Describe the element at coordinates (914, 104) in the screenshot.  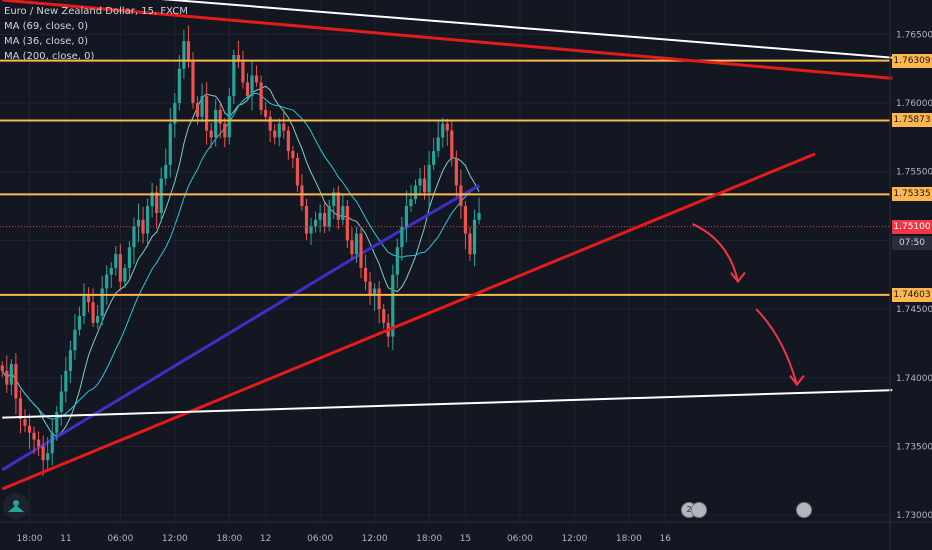
I see `price-tick-label: 1.76000` at that location.